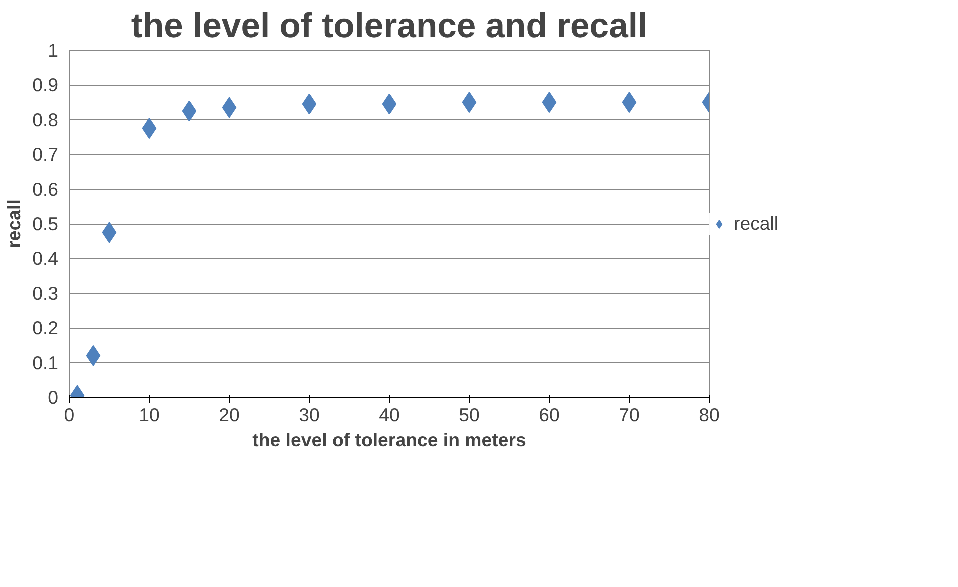 This screenshot has height=587, width=958. Describe the element at coordinates (45, 363) in the screenshot. I see `y-tick-label: 0.1` at that location.